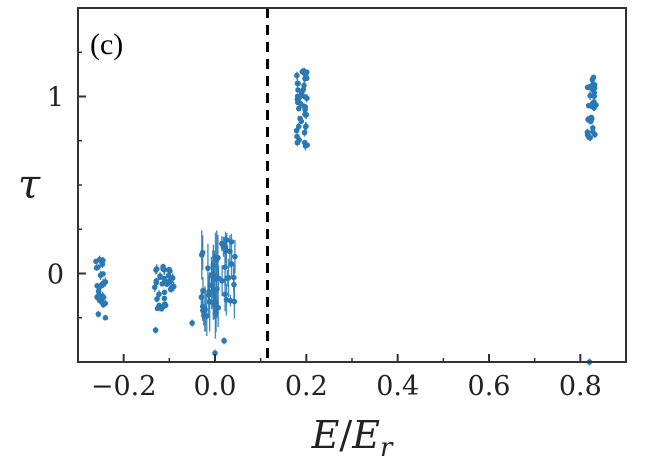 Image resolution: width=648 pixels, height=462 pixels. I want to click on y-tick-label: 0, so click(55, 275).